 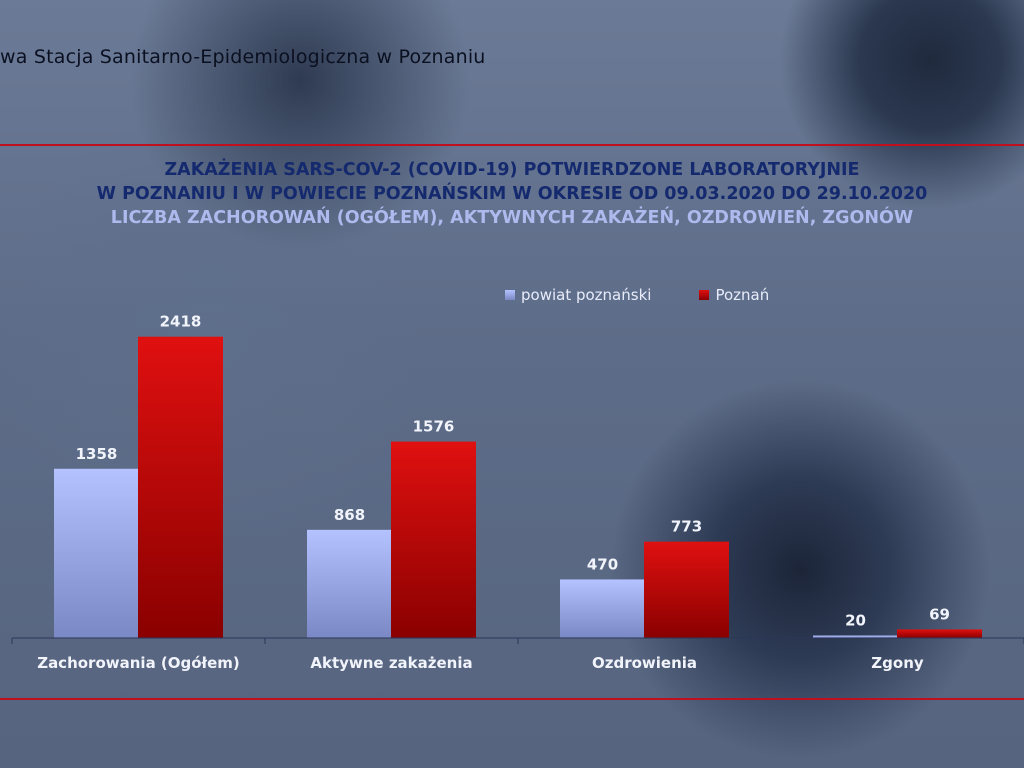 What do you see at coordinates (181, 322) in the screenshot?
I see `data-label-series-2-cat-1: 2418` at bounding box center [181, 322].